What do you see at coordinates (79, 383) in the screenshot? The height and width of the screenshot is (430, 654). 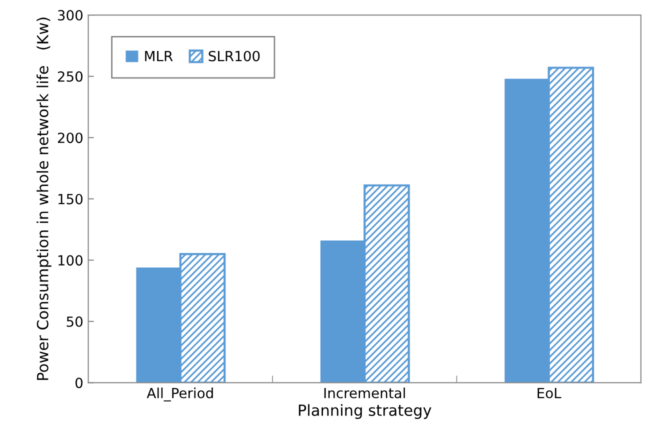 I see `y-tick-label: 0` at bounding box center [79, 383].